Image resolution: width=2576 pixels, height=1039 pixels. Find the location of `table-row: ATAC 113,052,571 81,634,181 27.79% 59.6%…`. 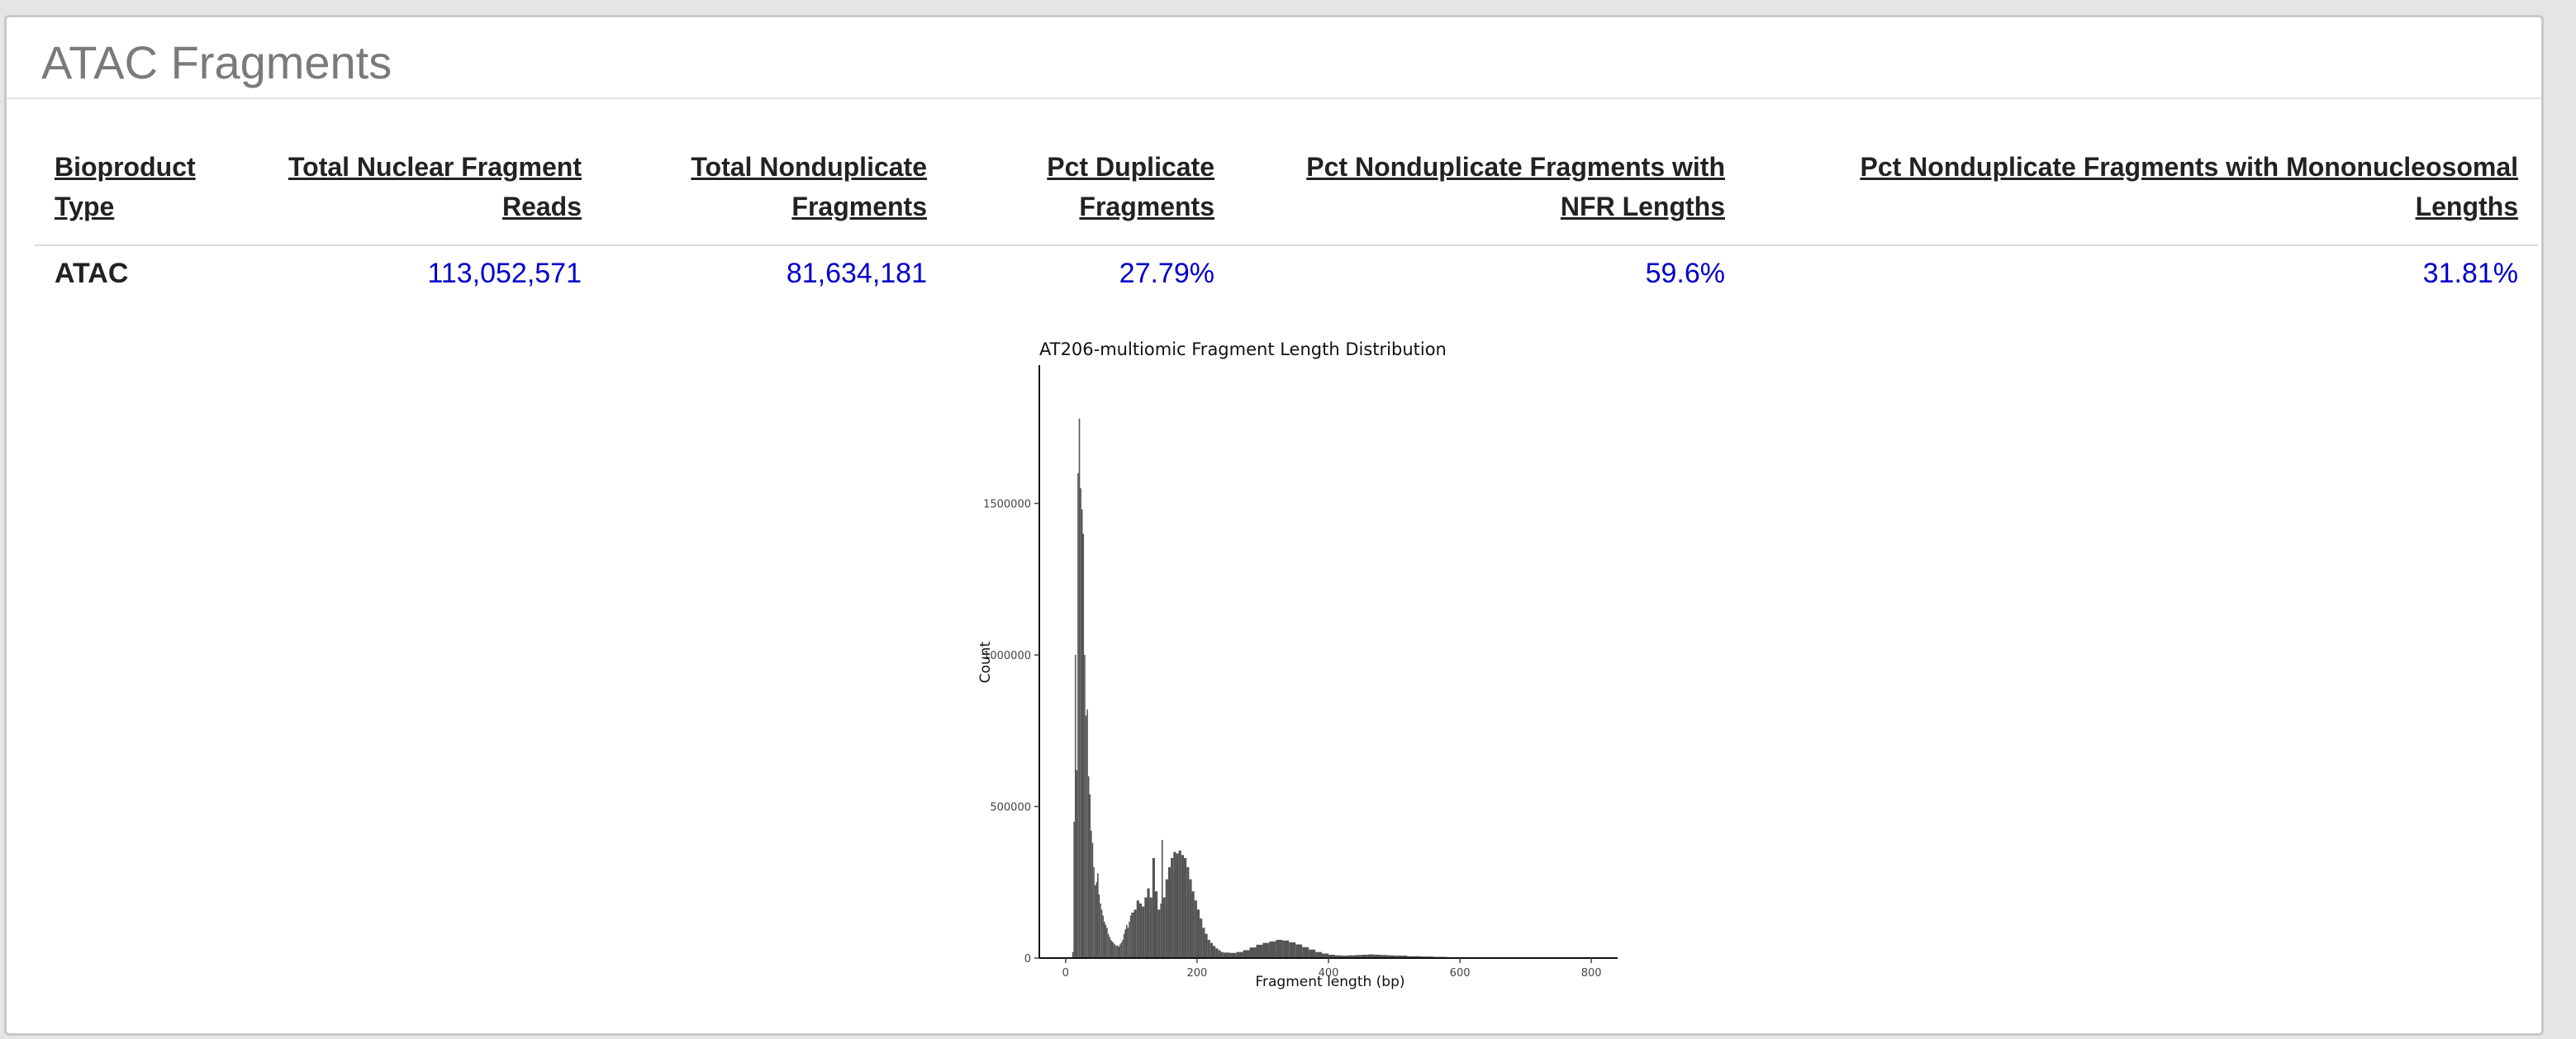

table-row: ATAC 113,052,571 81,634,181 27.79% 59.6%… is located at coordinates (1286, 273).